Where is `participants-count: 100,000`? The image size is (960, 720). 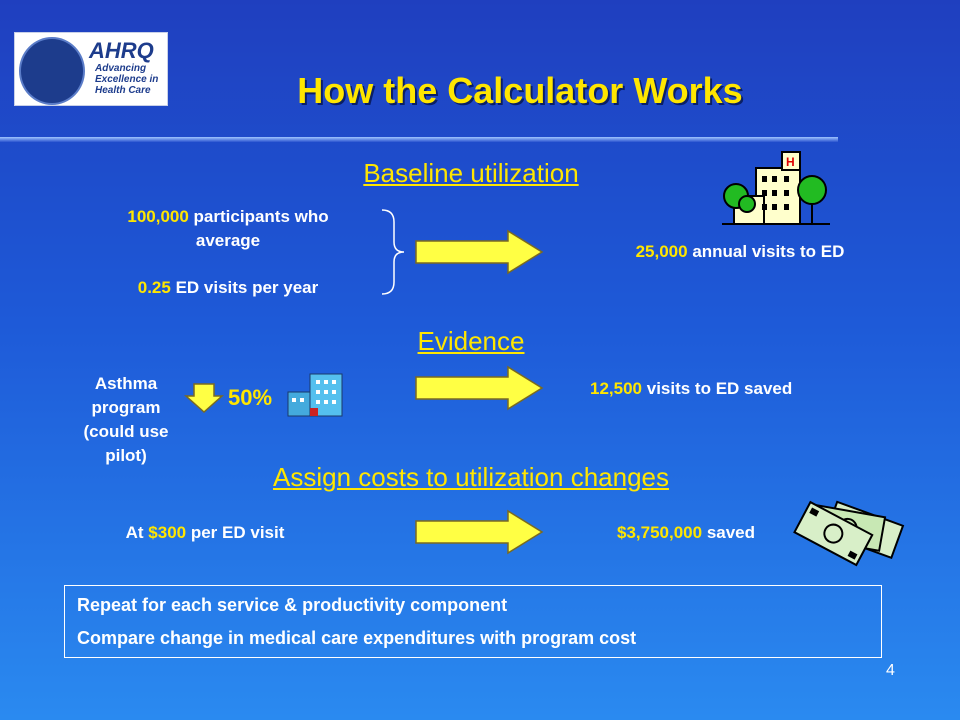 participants-count: 100,000 is located at coordinates (158, 216).